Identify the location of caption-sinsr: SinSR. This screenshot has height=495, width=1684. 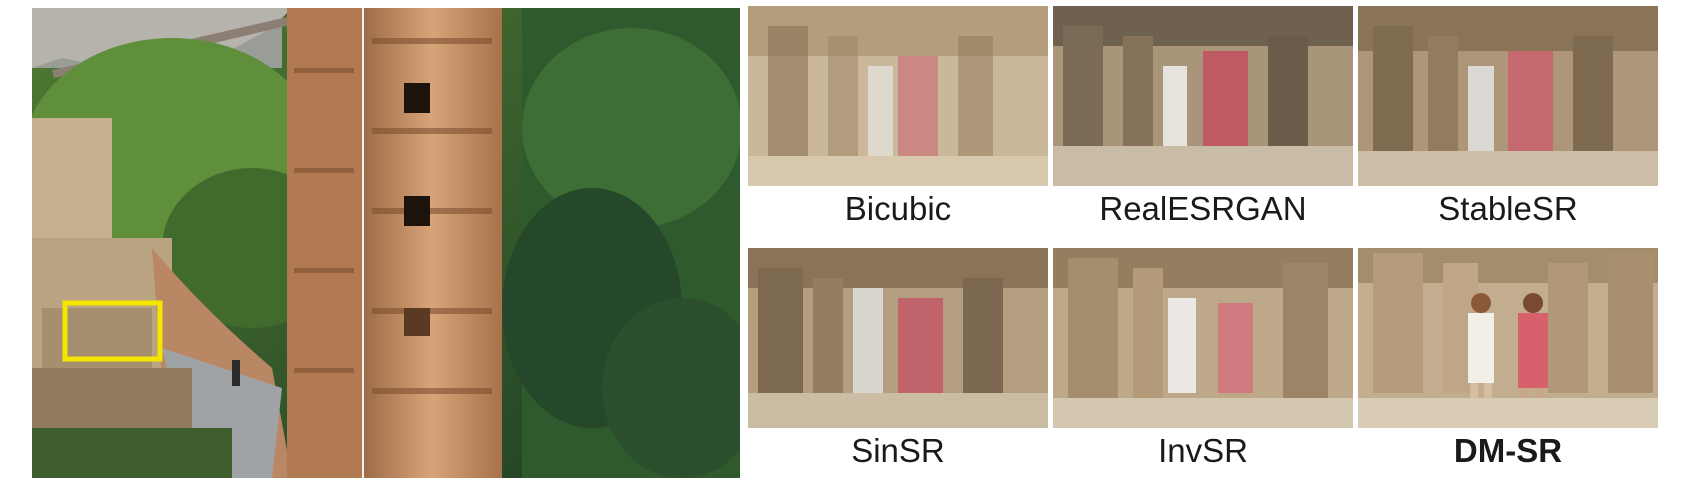
(898, 450).